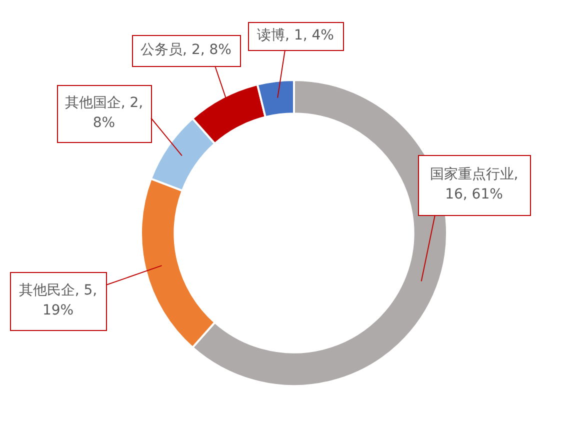 This screenshot has width=582, height=438. Describe the element at coordinates (295, 36) in the screenshot. I see `slice-label: 读博, 1, 4%` at that location.